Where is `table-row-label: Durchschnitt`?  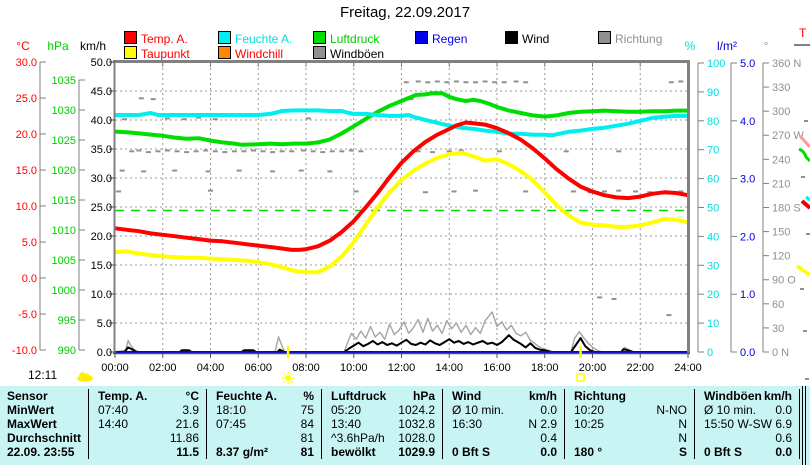 table-row-label: Durchschnitt is located at coordinates (44, 438).